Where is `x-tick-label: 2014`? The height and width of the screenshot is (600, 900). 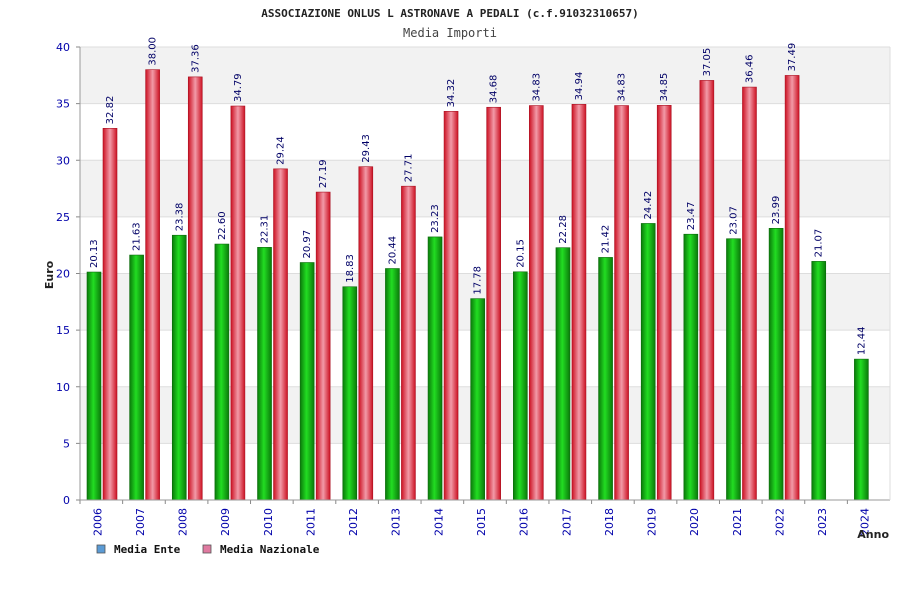
x-tick-label: 2014 is located at coordinates (438, 522).